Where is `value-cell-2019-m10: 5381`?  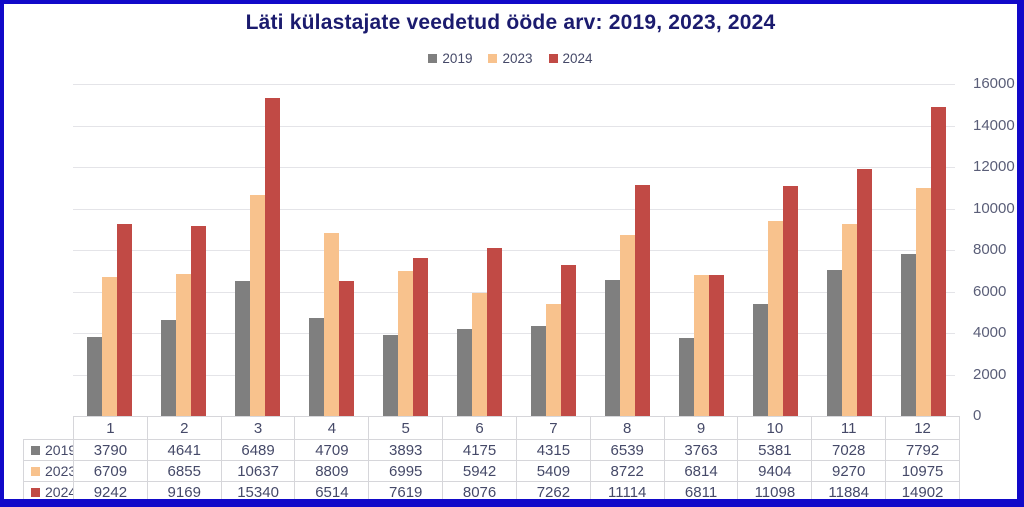
value-cell-2019-m10: 5381 is located at coordinates (775, 450).